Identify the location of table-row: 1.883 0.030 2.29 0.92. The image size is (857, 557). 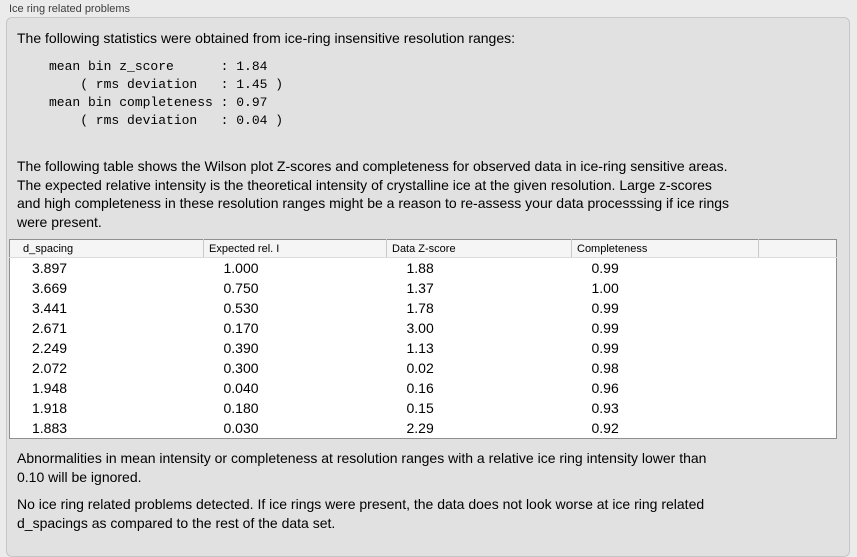
(423, 428).